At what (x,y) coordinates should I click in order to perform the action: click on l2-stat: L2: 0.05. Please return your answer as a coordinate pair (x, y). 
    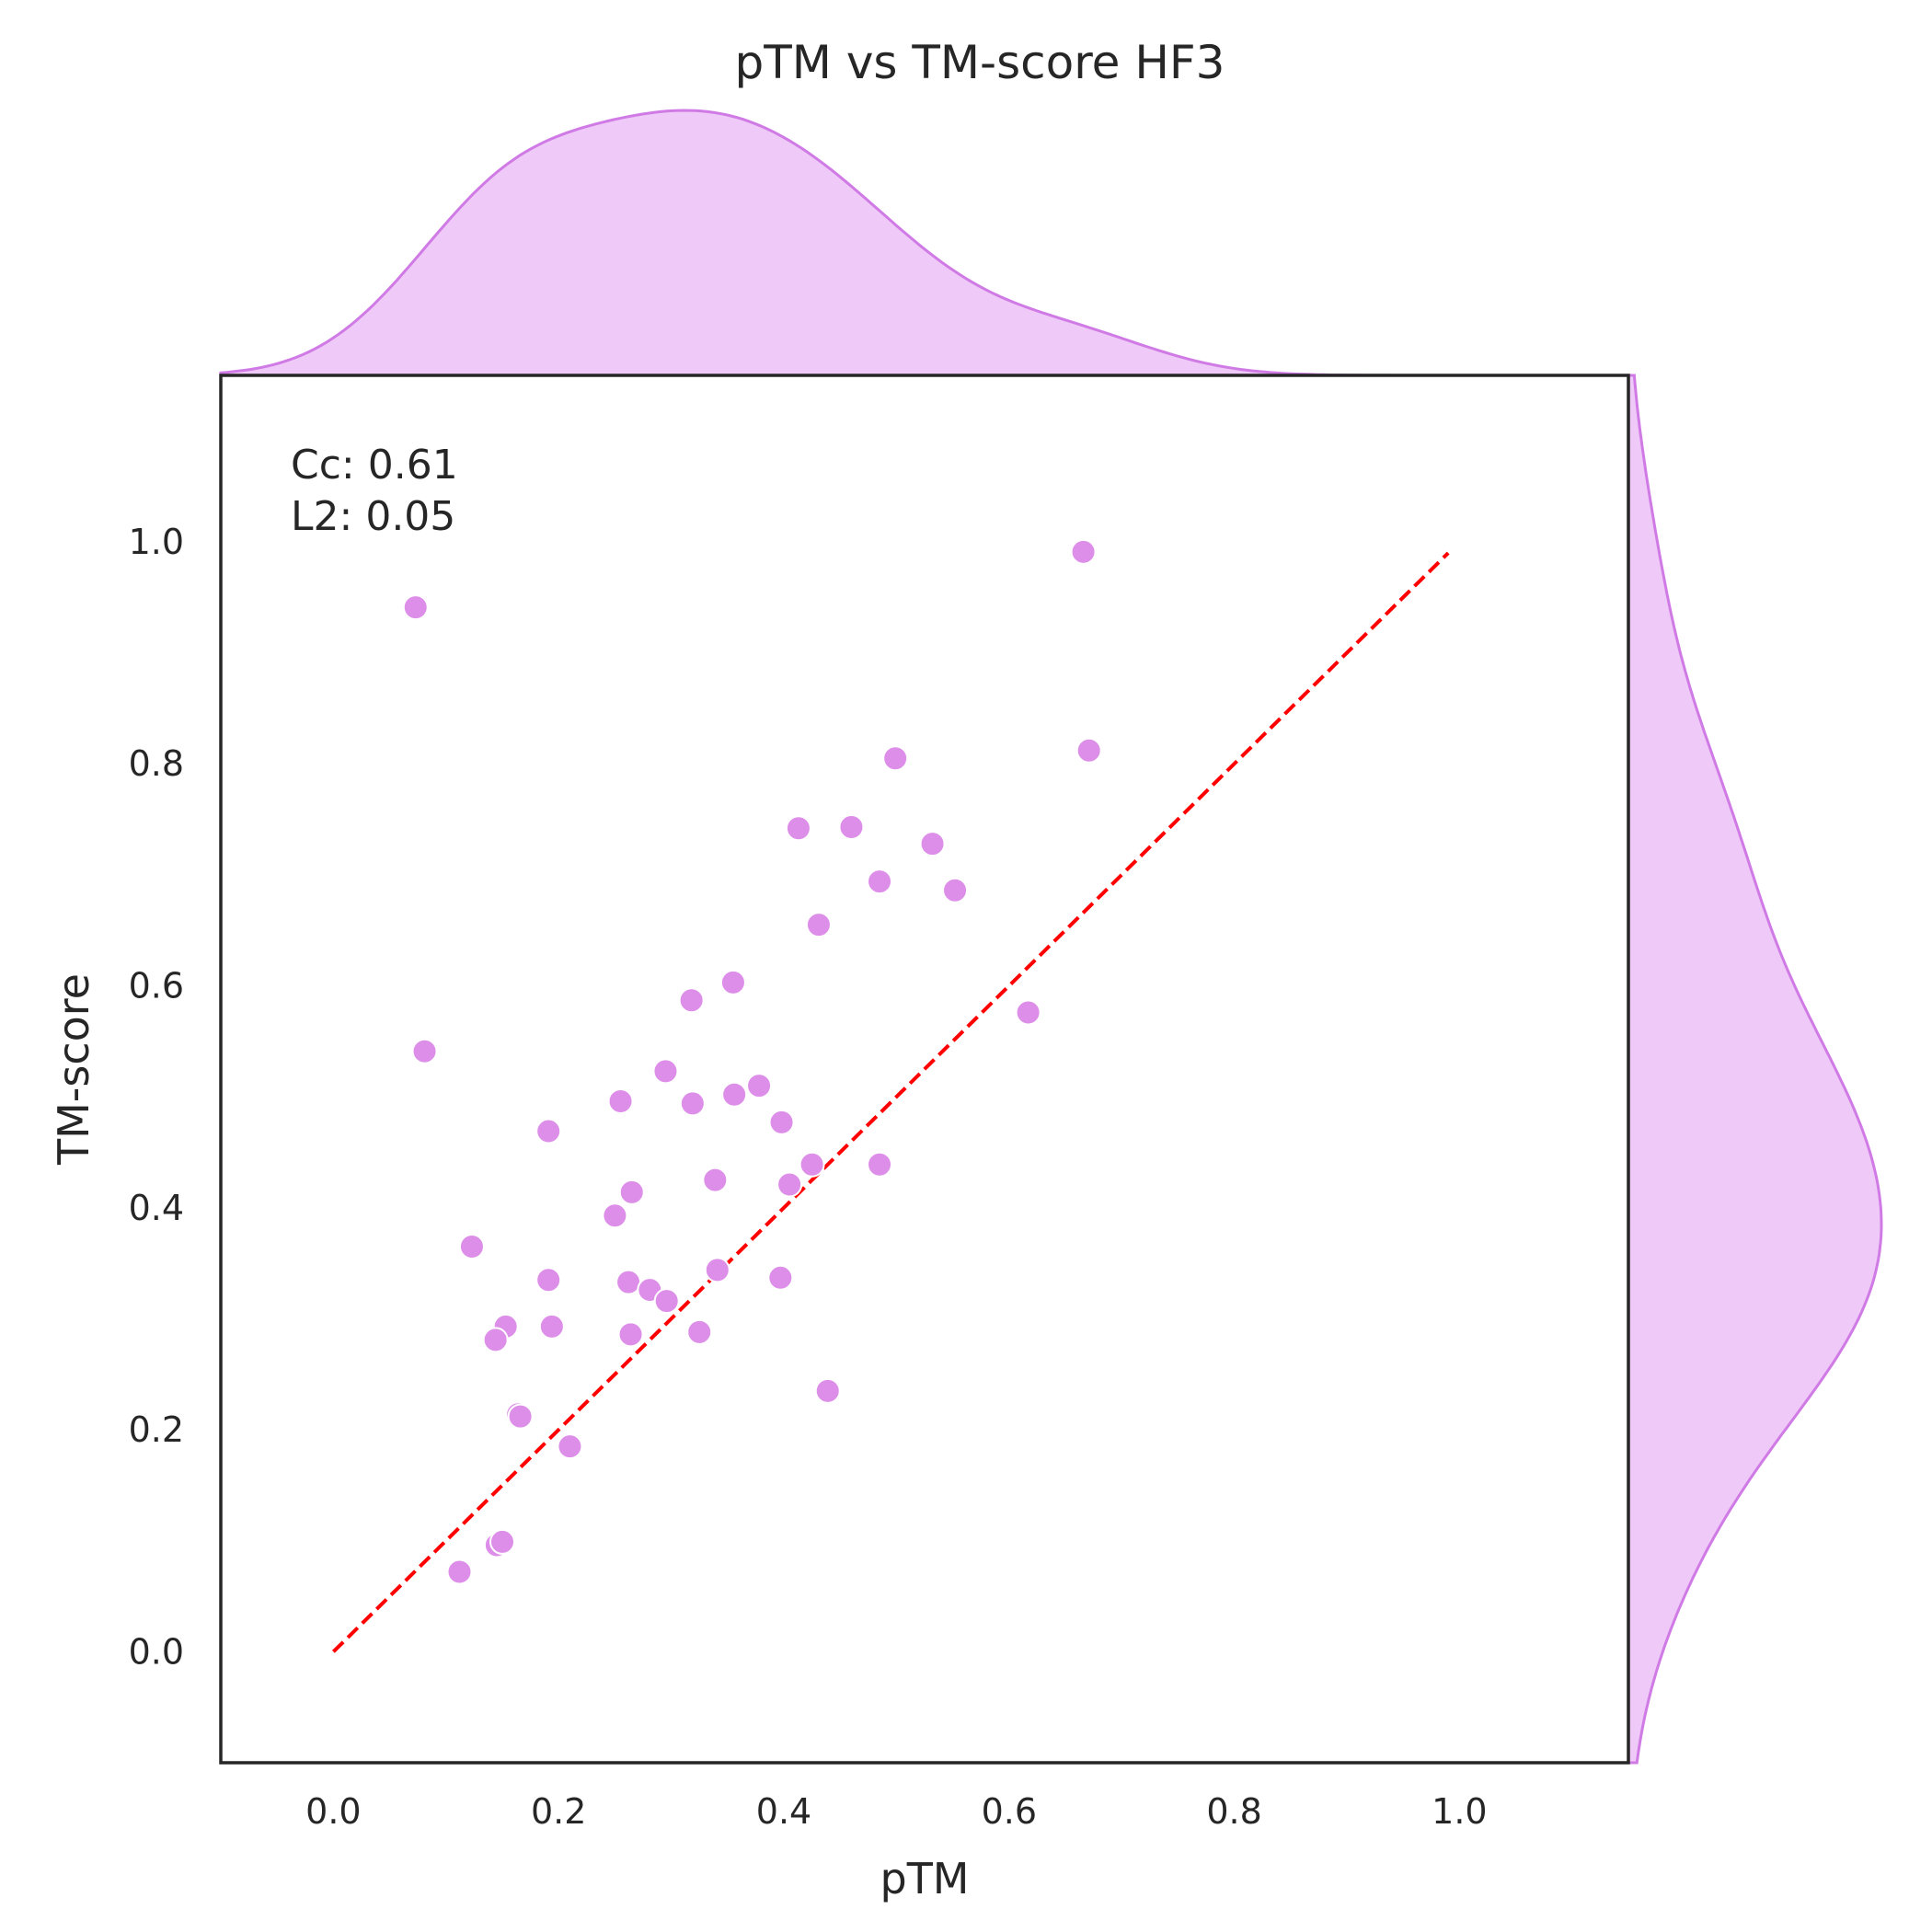
    Looking at the image, I should click on (373, 516).